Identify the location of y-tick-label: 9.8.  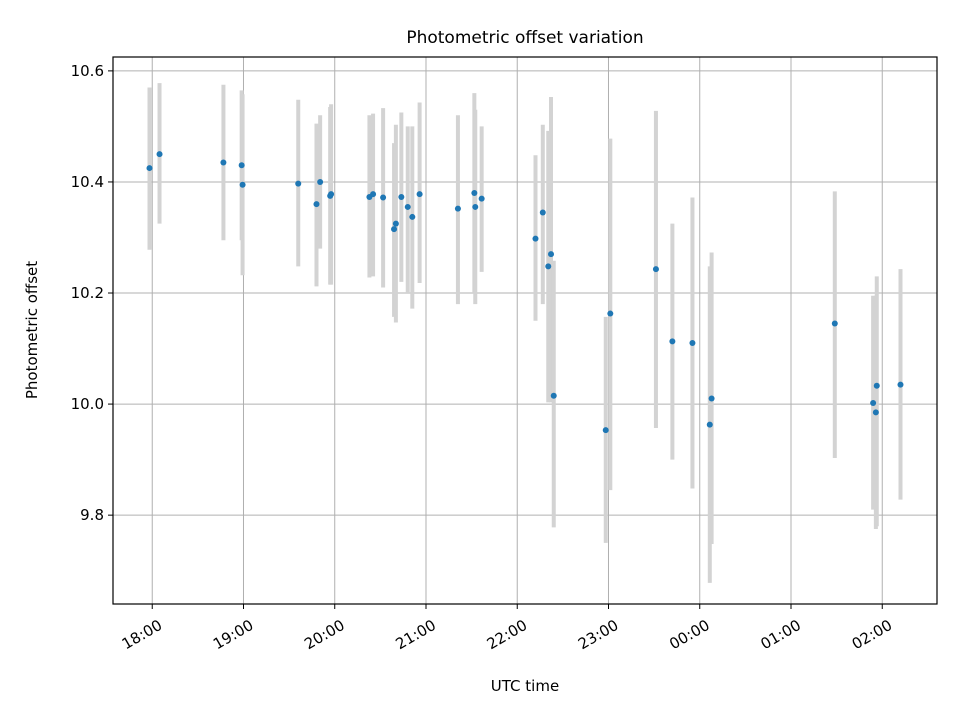
(92, 515).